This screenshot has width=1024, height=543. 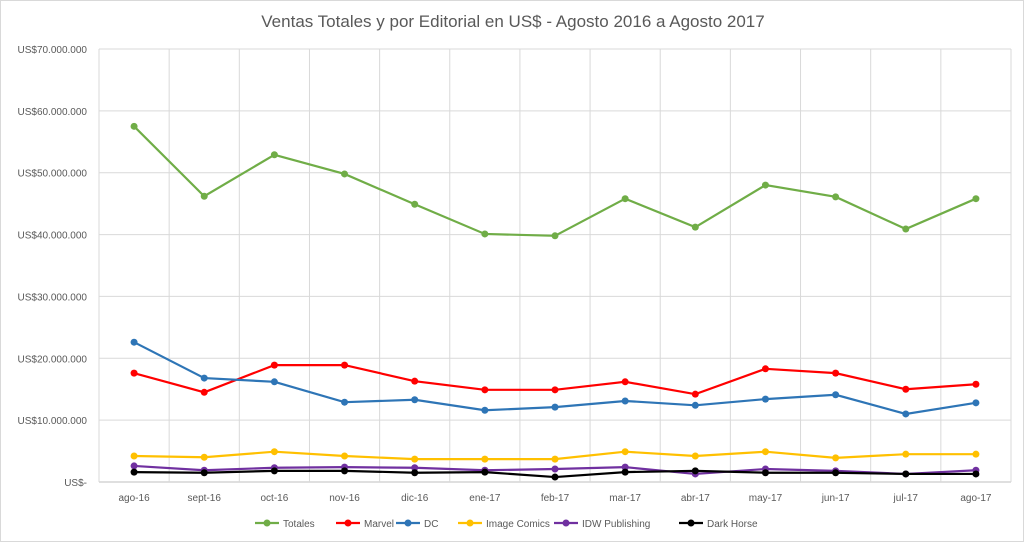 What do you see at coordinates (695, 498) in the screenshot?
I see `x-tick-label: abr-17` at bounding box center [695, 498].